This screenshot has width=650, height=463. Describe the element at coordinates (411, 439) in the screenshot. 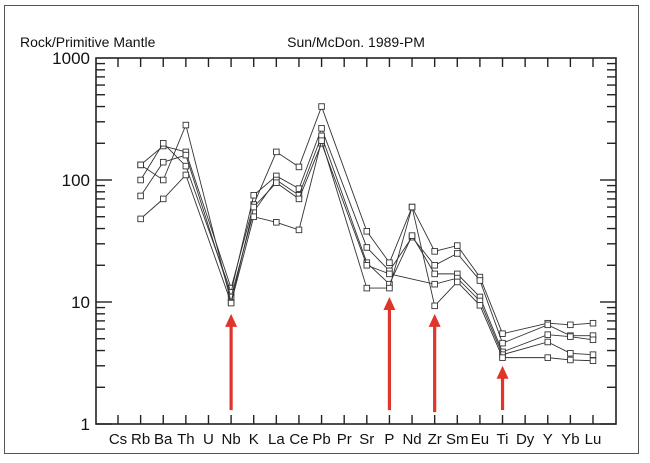

I see `x-tick-label: Nd` at that location.